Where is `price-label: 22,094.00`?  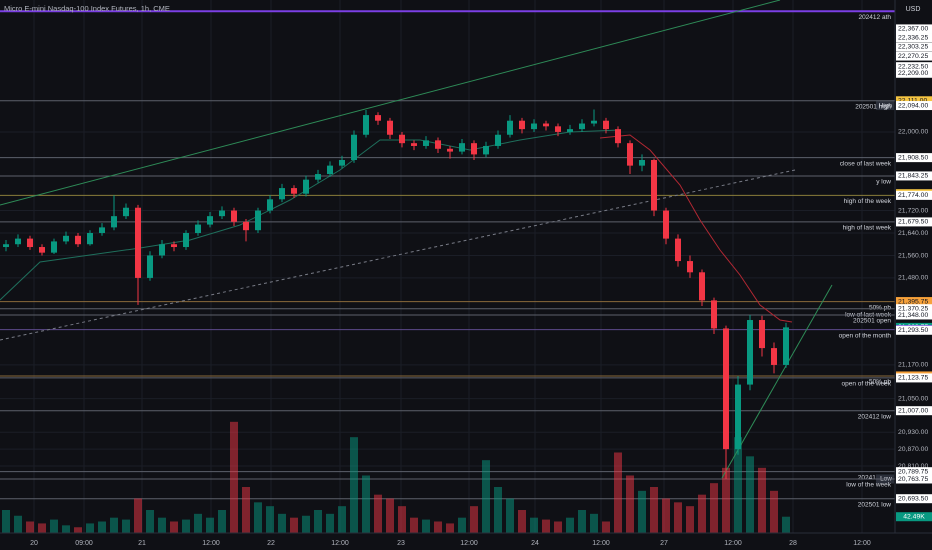
price-label: 22,094.00 is located at coordinates (913, 105).